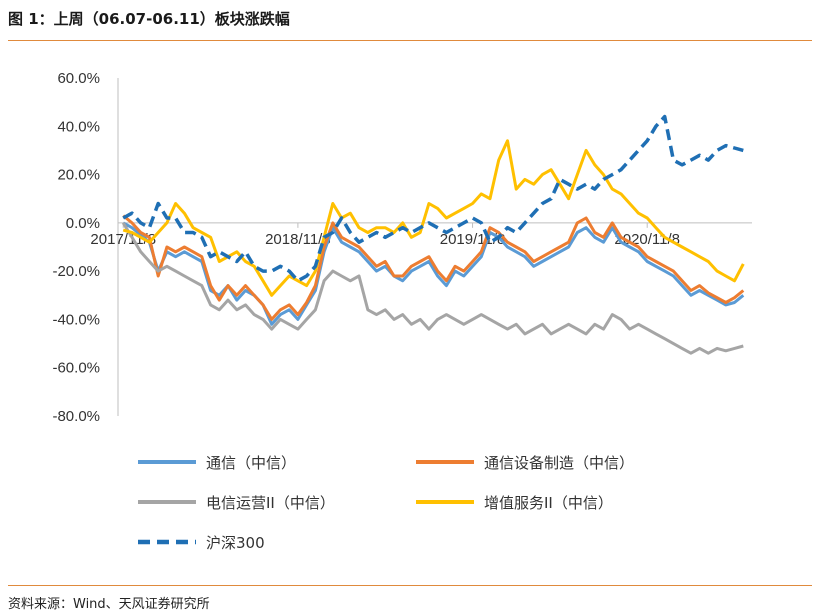 This screenshot has width=820, height=615. What do you see at coordinates (559, 463) in the screenshot?
I see `legend-label: 通信设备制造（中信）` at bounding box center [559, 463].